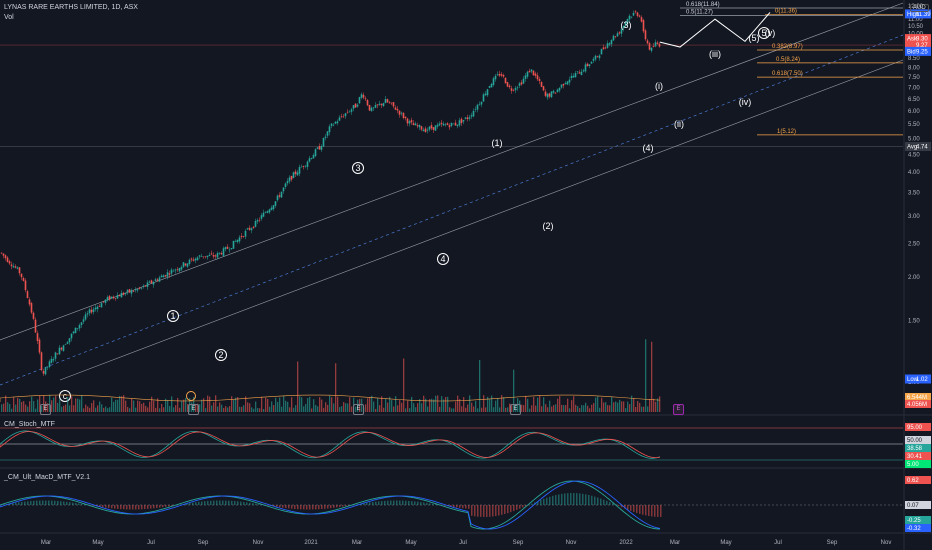  Describe the element at coordinates (918, 379) in the screenshot. I see `price-label-box` at that location.